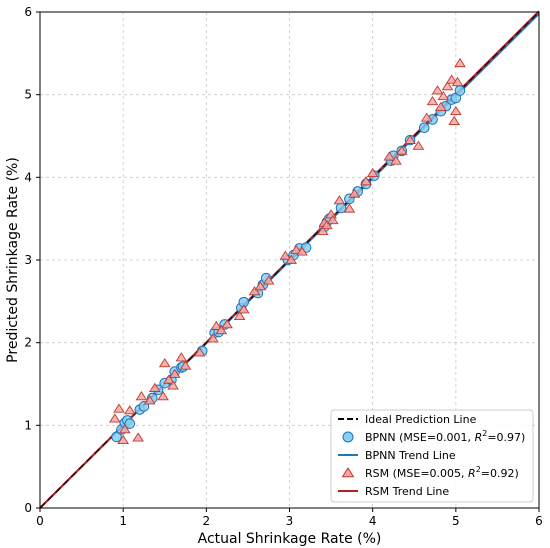  Describe the element at coordinates (456, 521) in the screenshot. I see `x-tick-label-5: 5` at that location.